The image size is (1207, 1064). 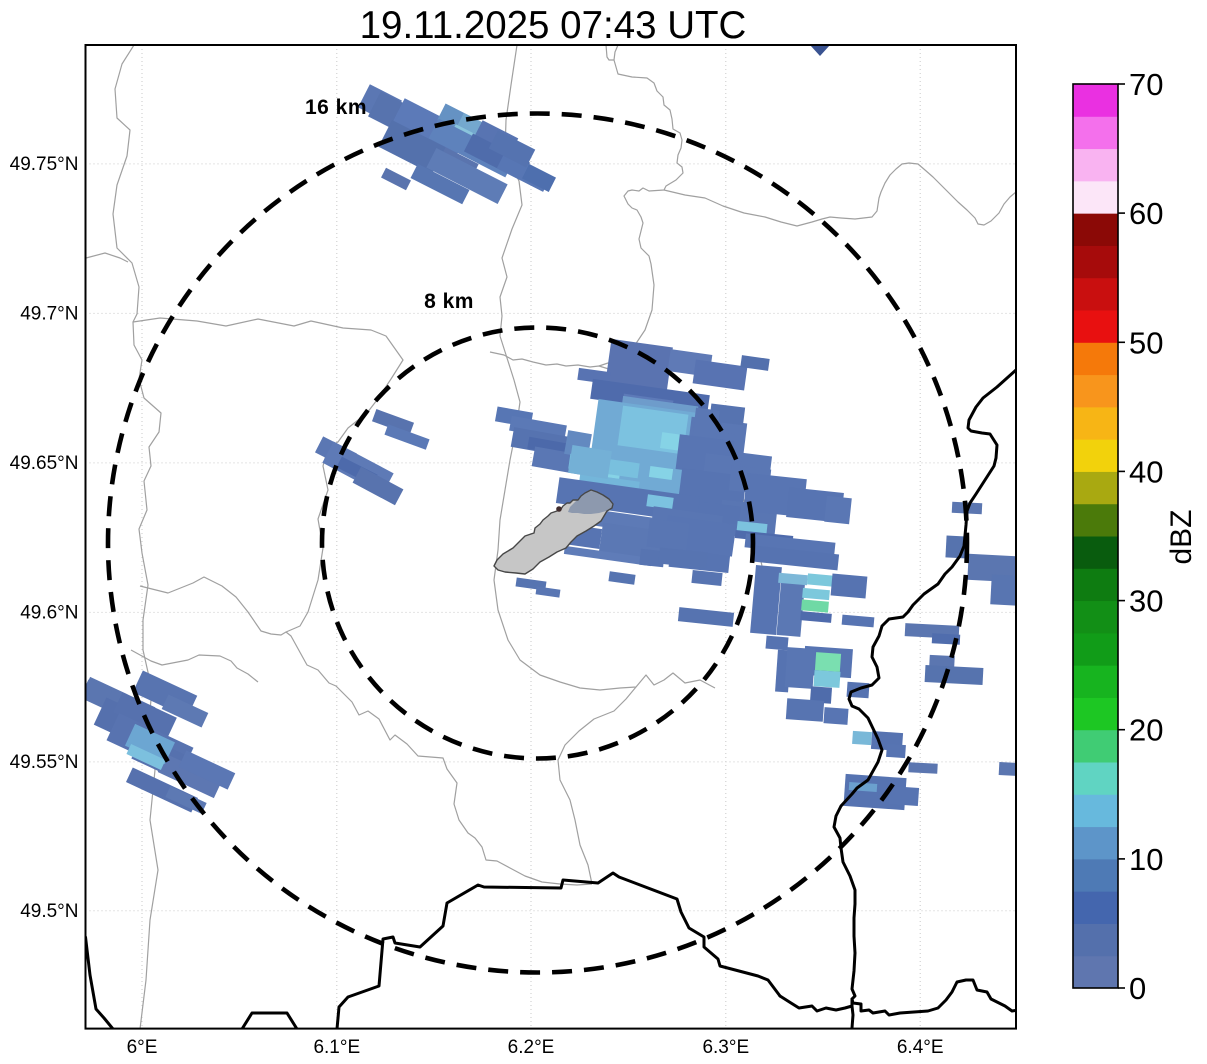 I want to click on svg-text: 50, so click(x=1146, y=342).